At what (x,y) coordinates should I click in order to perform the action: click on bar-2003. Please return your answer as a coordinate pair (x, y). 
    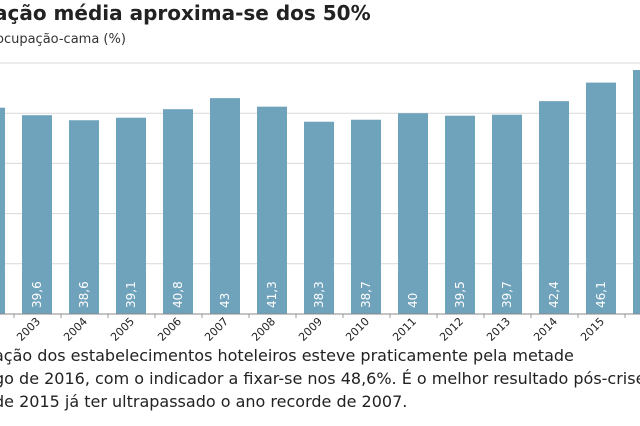
    Looking at the image, I should click on (37, 214).